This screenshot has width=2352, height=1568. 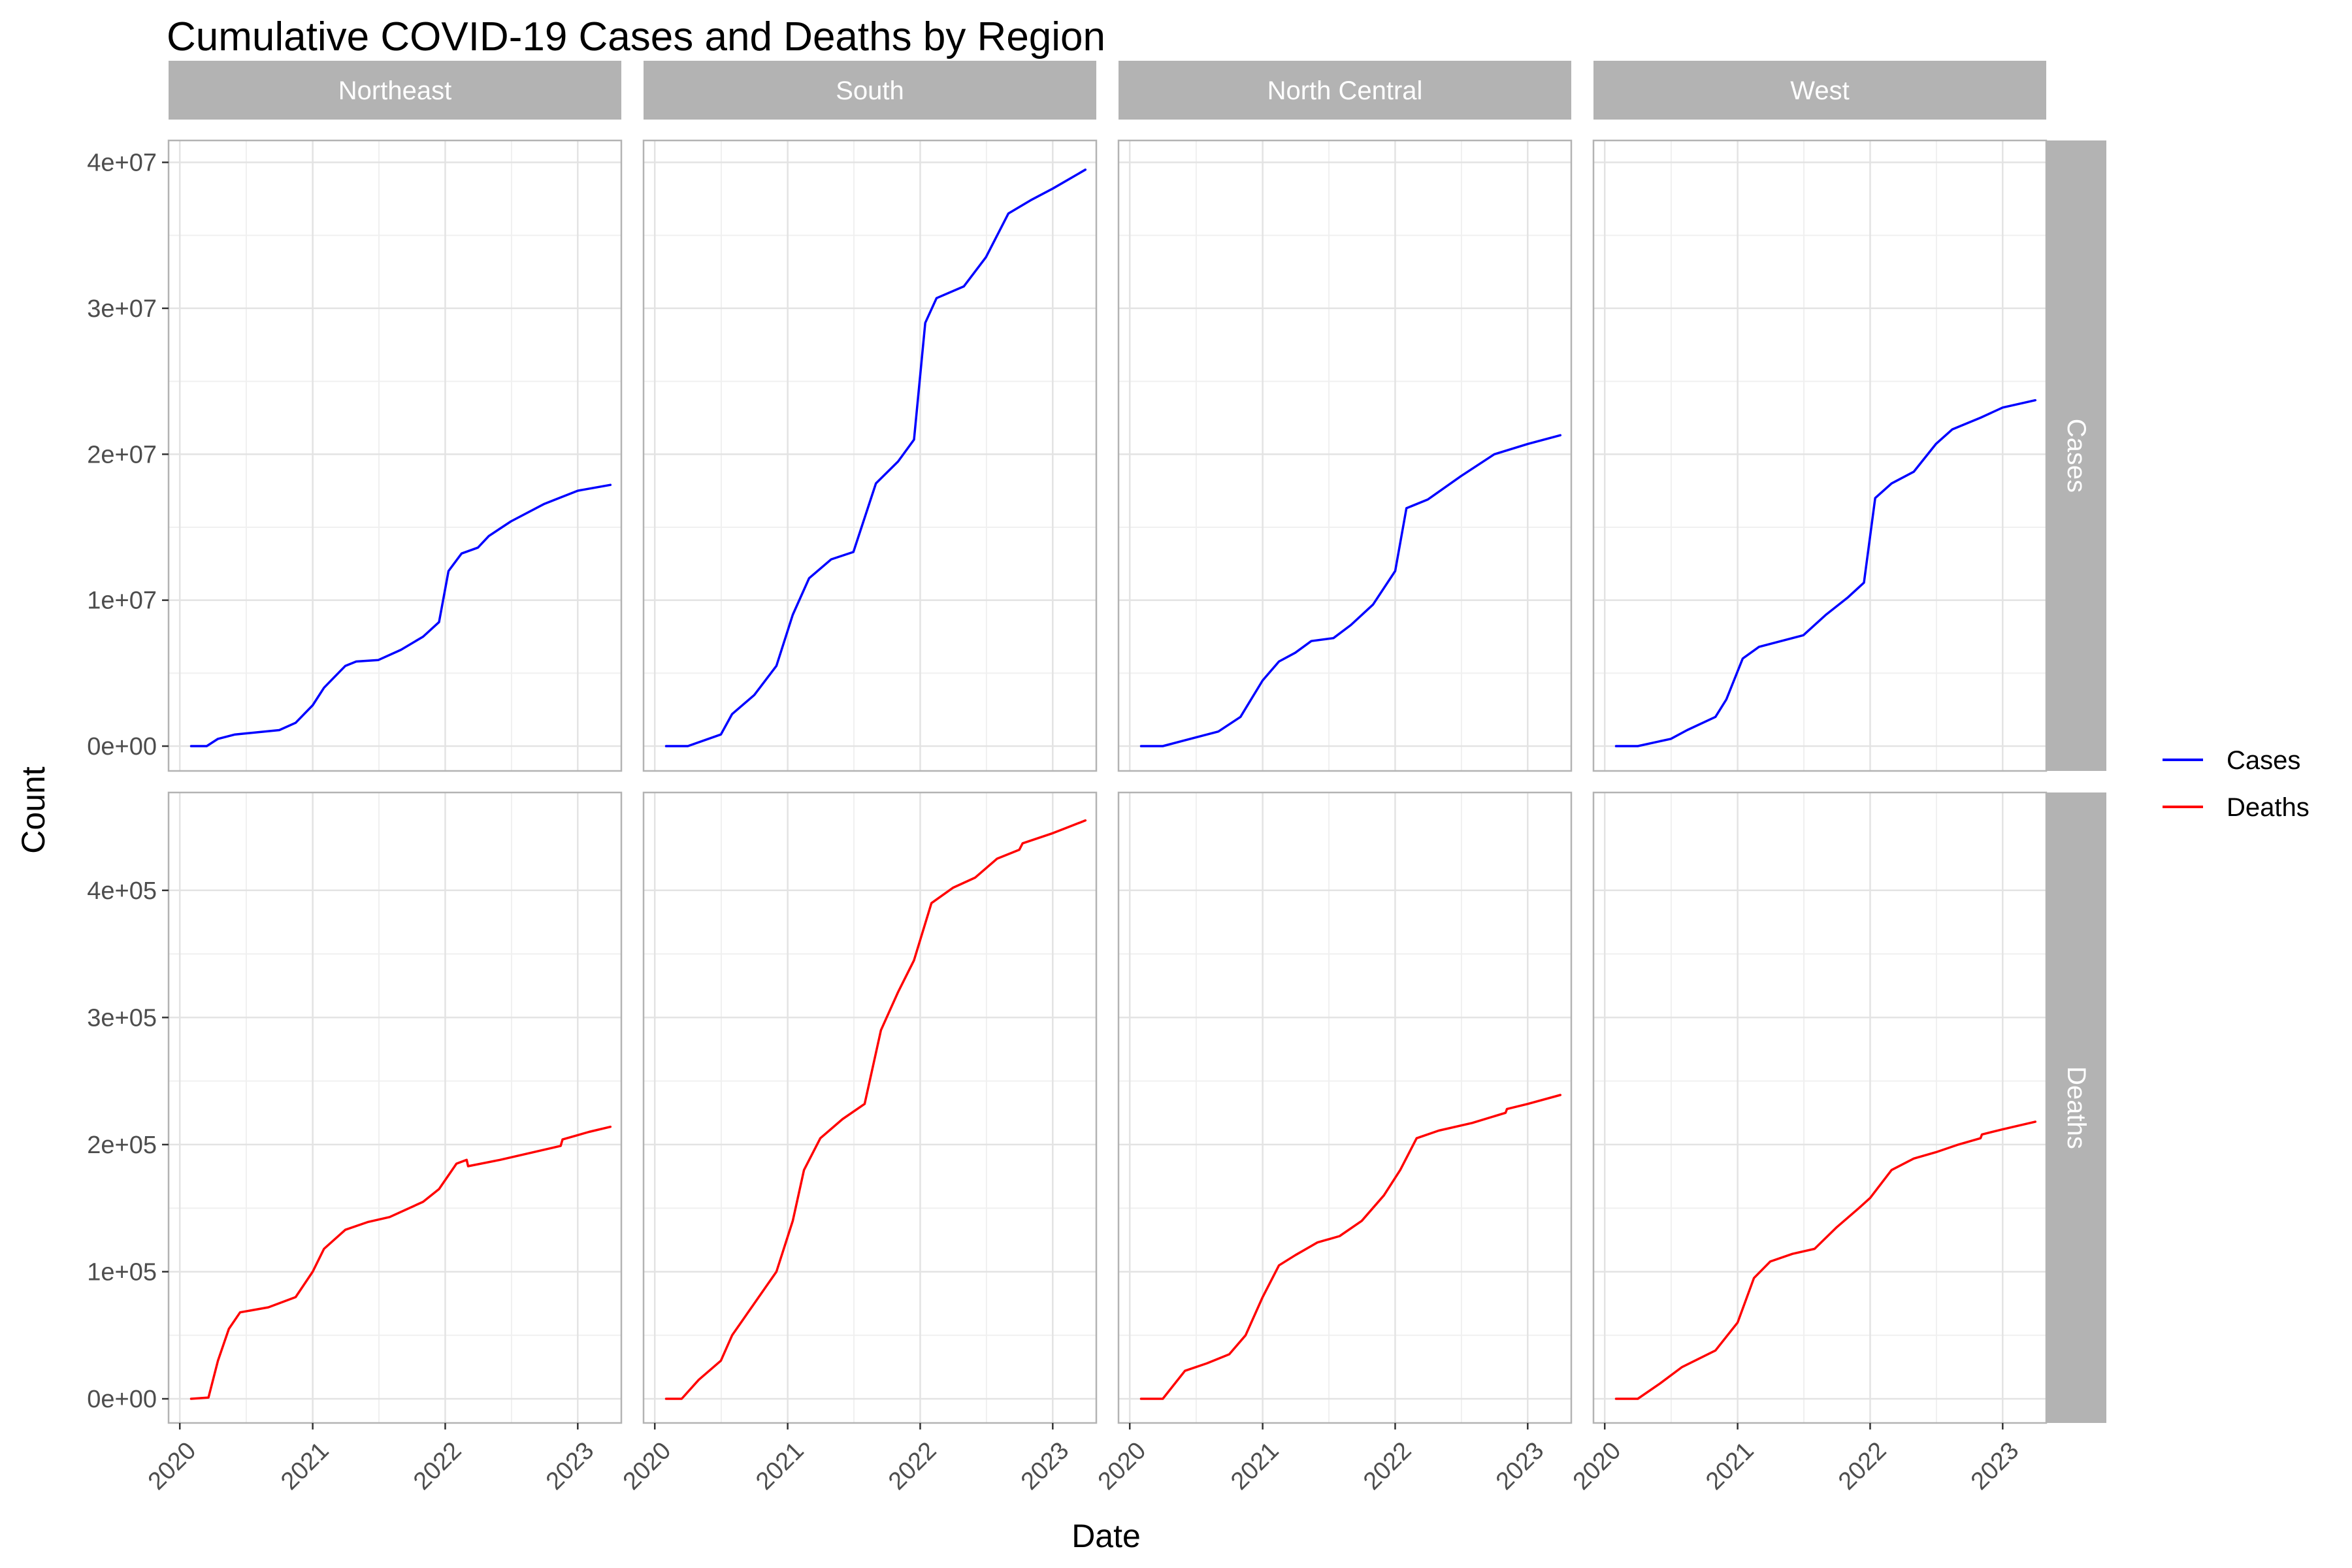 What do you see at coordinates (1350, 590) in the screenshot?
I see `series-line-cases-north-central` at bounding box center [1350, 590].